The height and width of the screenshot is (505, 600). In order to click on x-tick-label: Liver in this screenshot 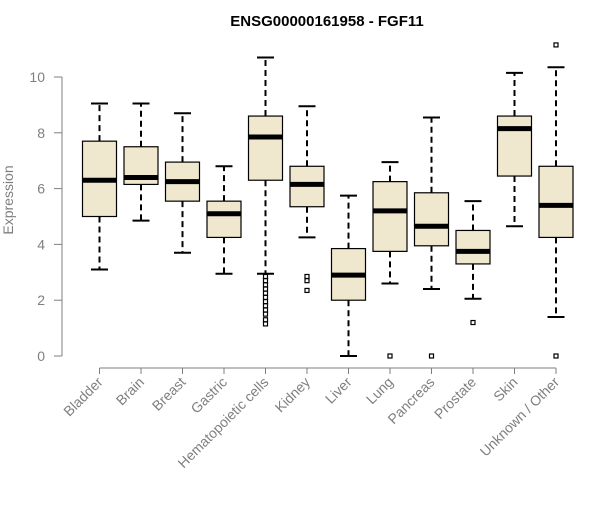, I will do `click(338, 390)`.